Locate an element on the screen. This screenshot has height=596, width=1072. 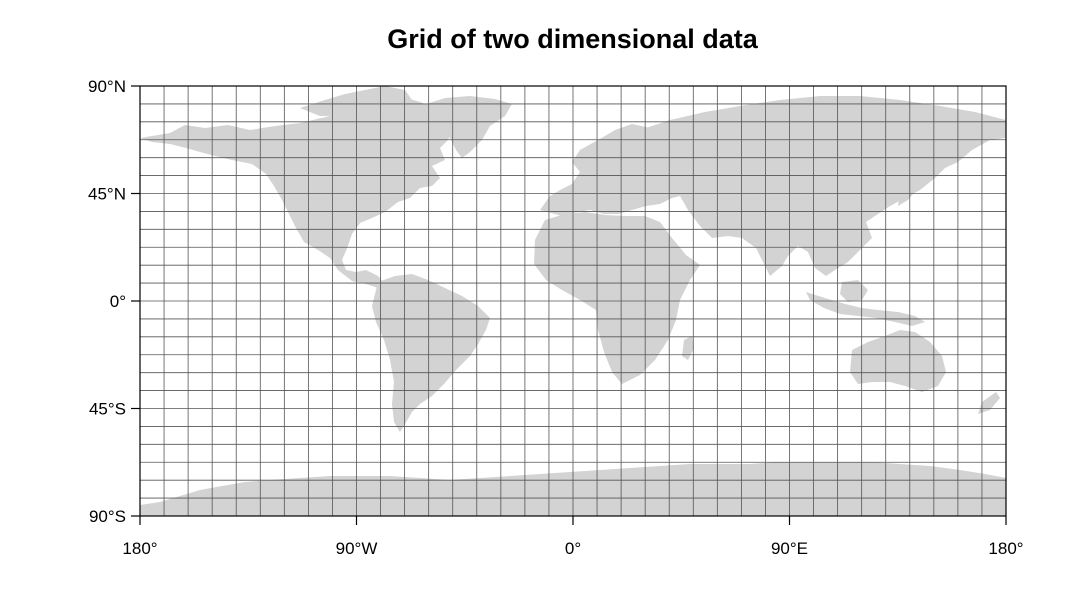
land-north-america is located at coordinates (297, 192).